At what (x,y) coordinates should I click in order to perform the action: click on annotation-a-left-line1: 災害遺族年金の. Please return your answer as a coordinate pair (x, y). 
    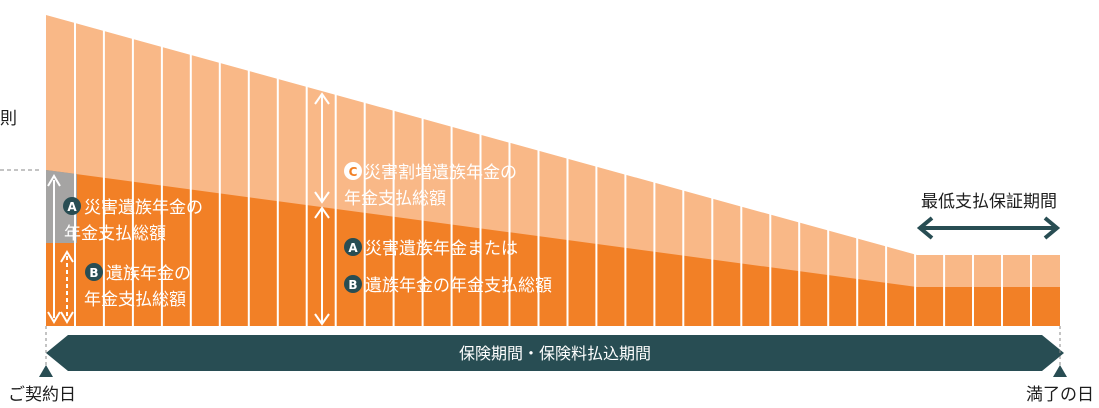
    Looking at the image, I should click on (143, 208).